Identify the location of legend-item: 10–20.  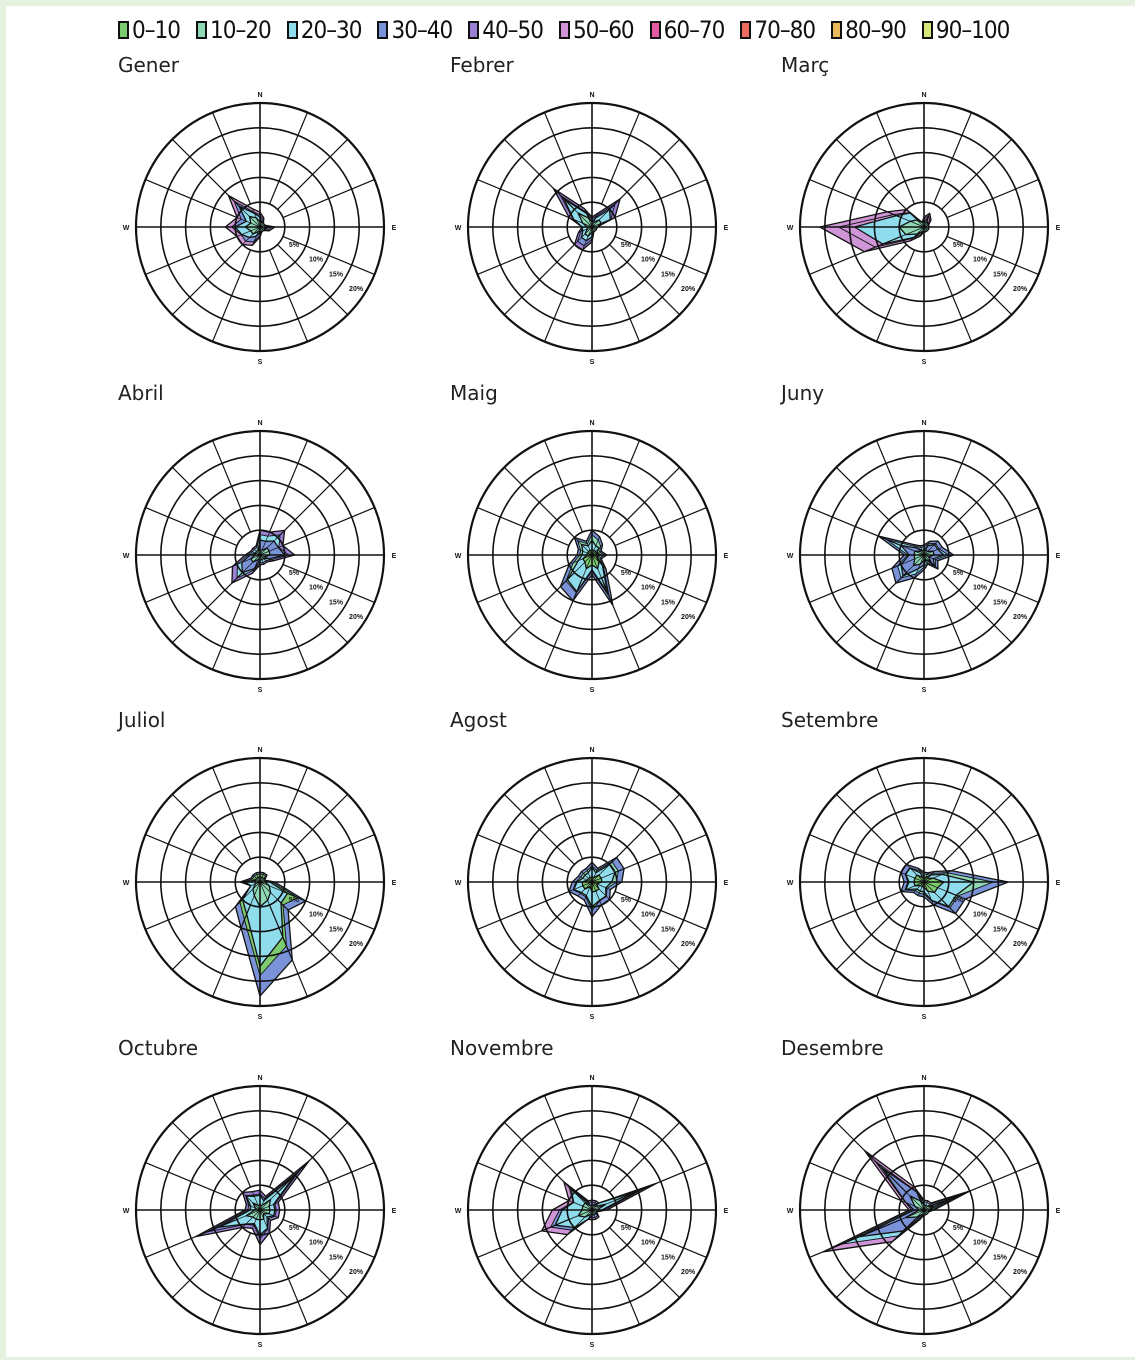
(234, 30).